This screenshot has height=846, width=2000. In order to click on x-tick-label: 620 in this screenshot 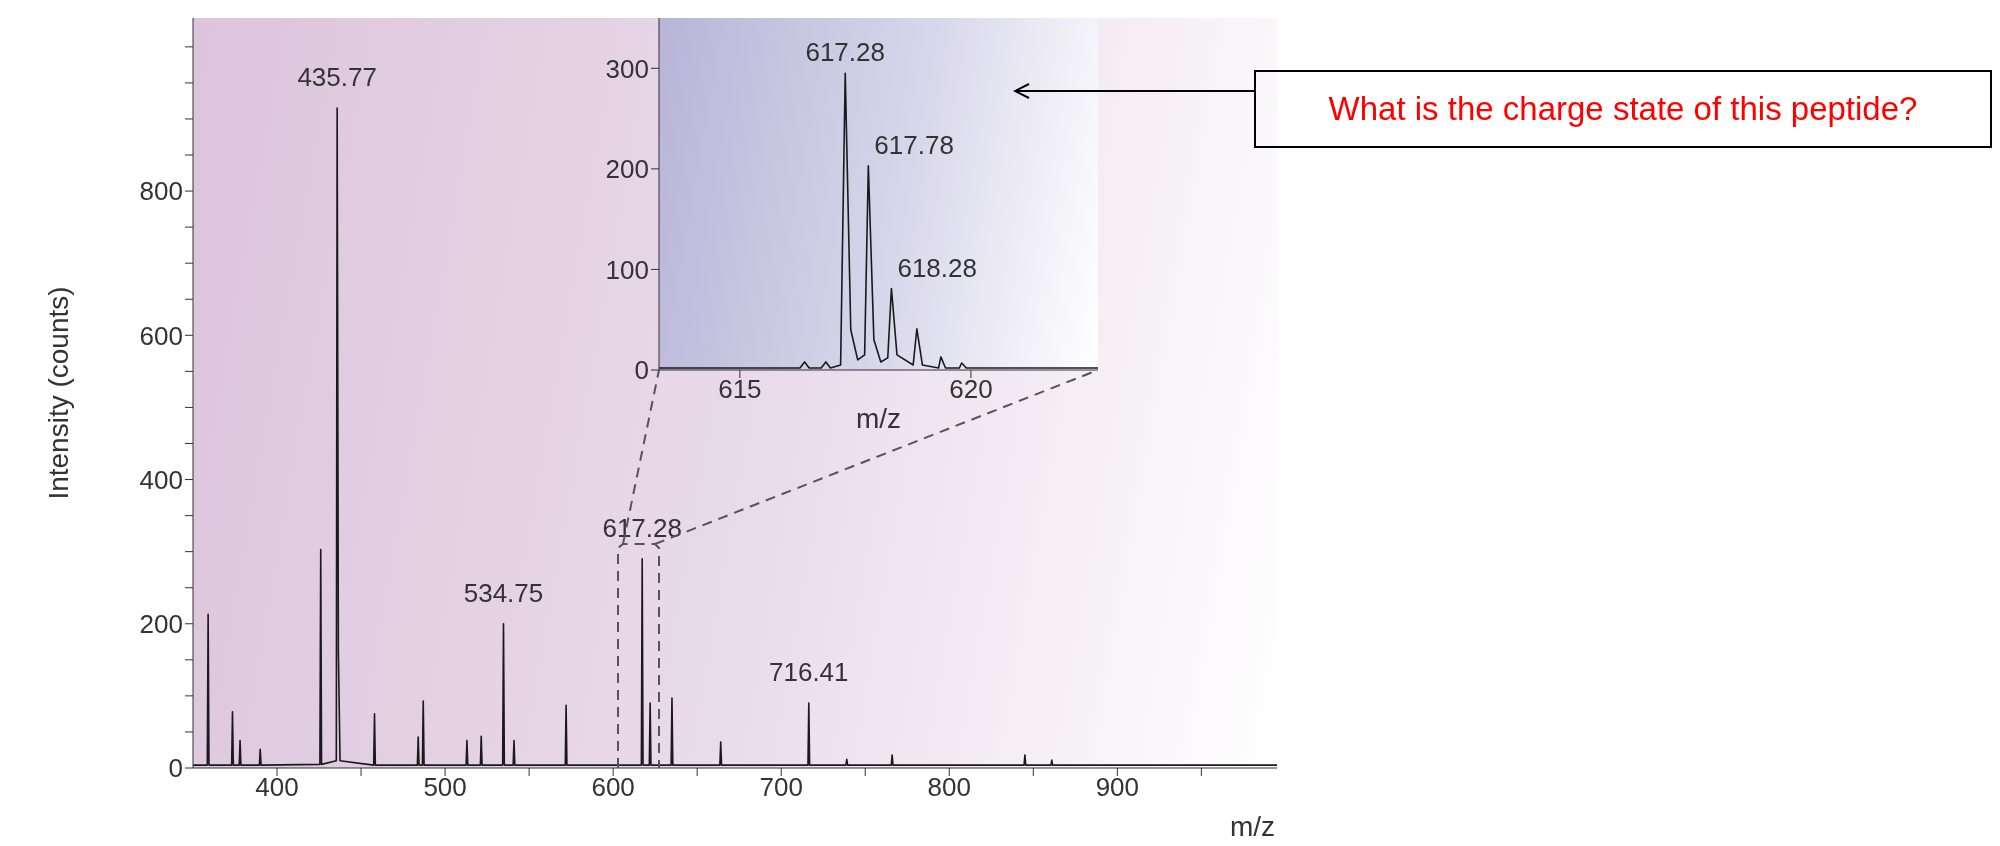, I will do `click(971, 389)`.